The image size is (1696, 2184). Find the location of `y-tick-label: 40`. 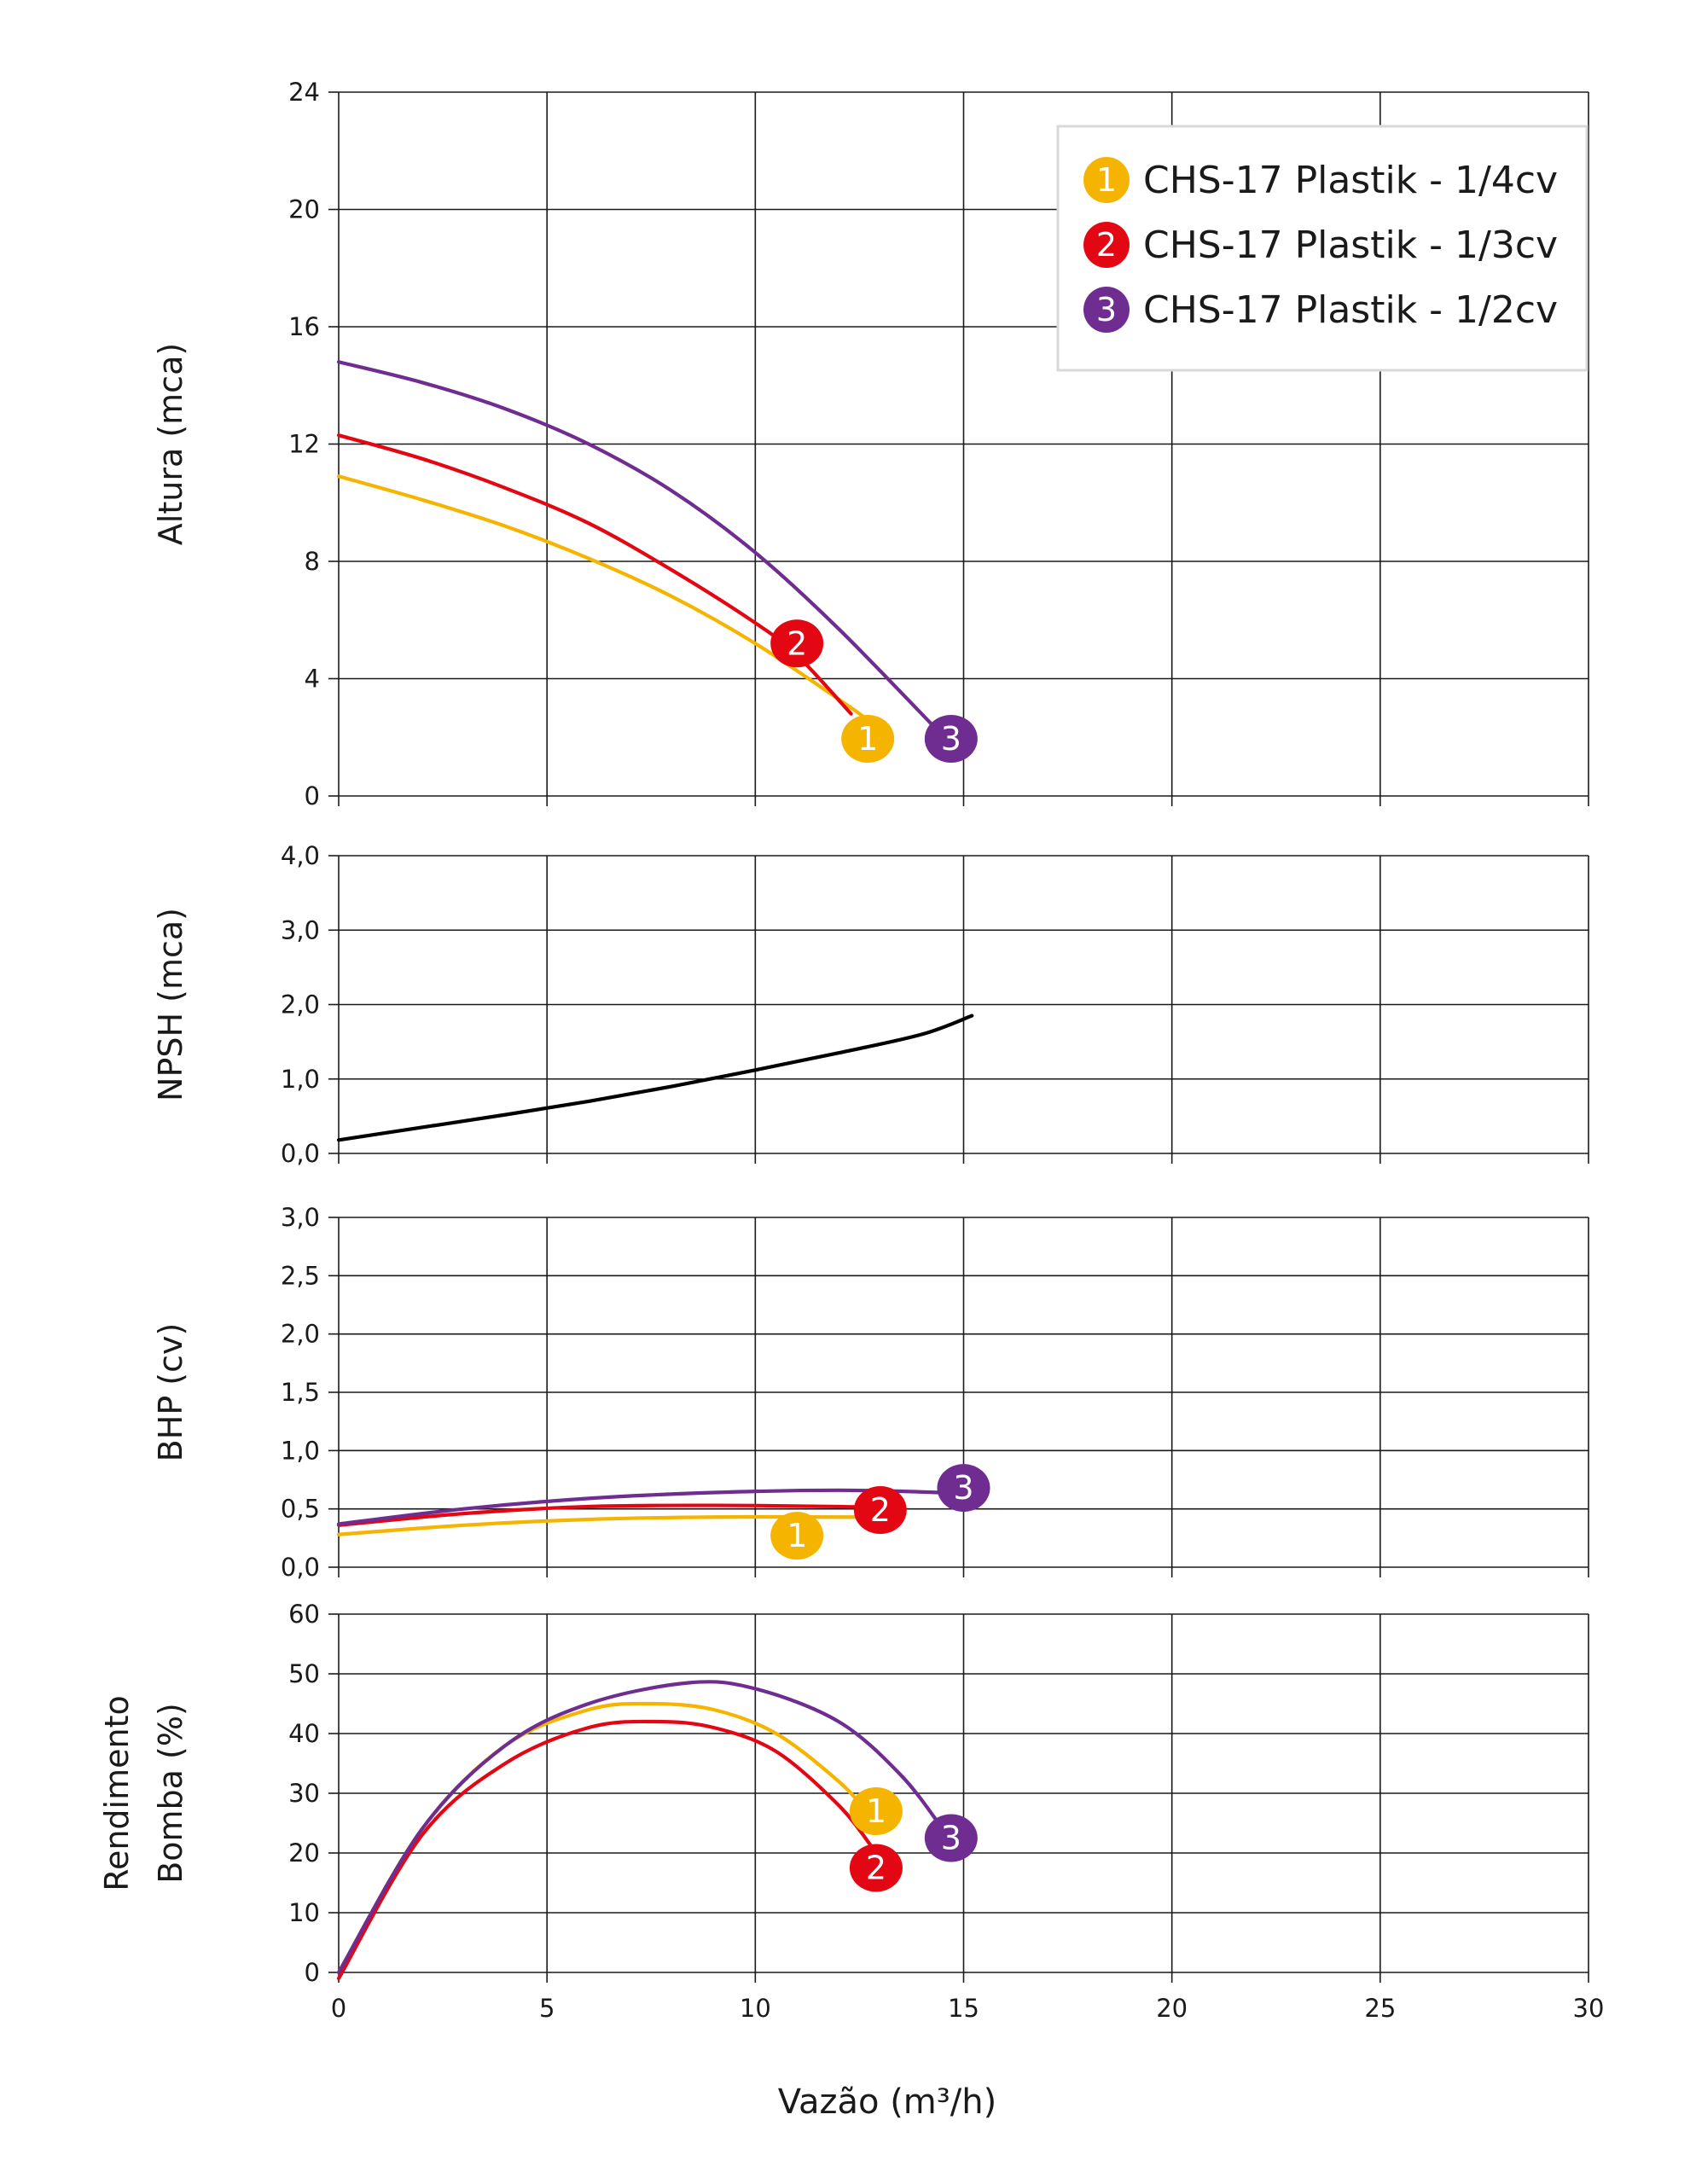

y-tick-label: 40 is located at coordinates (304, 1734).